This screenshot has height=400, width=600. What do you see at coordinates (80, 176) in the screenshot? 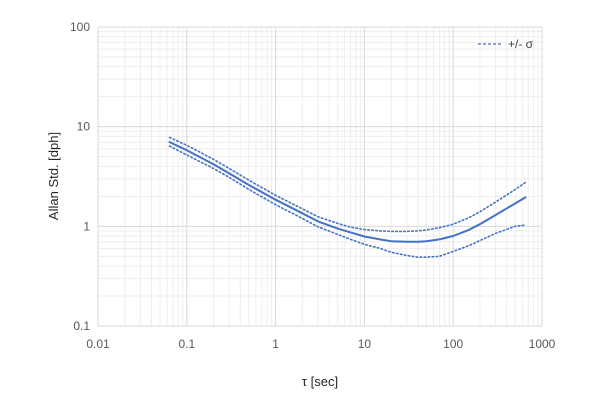
I see `y-tick-labels: 0.1 1 10 100` at bounding box center [80, 176].